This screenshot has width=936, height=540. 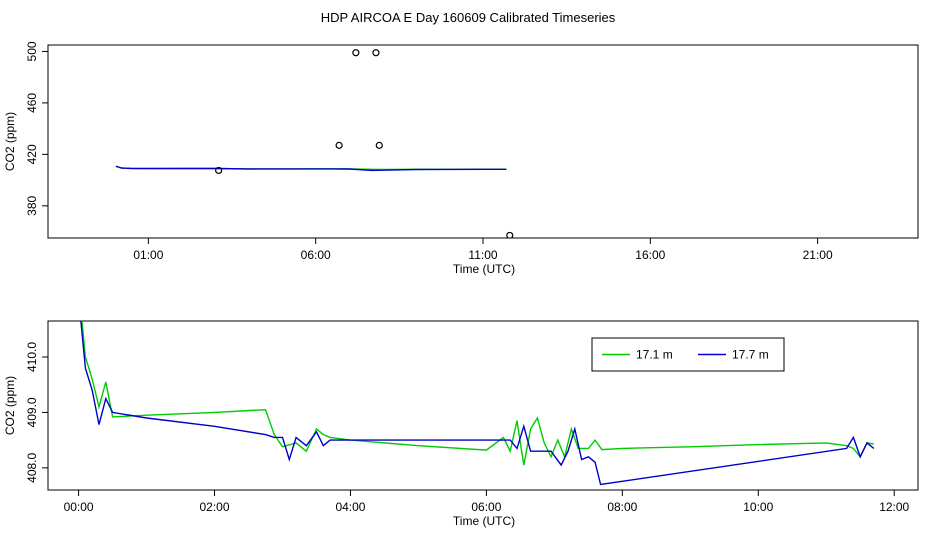 What do you see at coordinates (750, 355) in the screenshot?
I see `legend-label: 17.7 m` at bounding box center [750, 355].